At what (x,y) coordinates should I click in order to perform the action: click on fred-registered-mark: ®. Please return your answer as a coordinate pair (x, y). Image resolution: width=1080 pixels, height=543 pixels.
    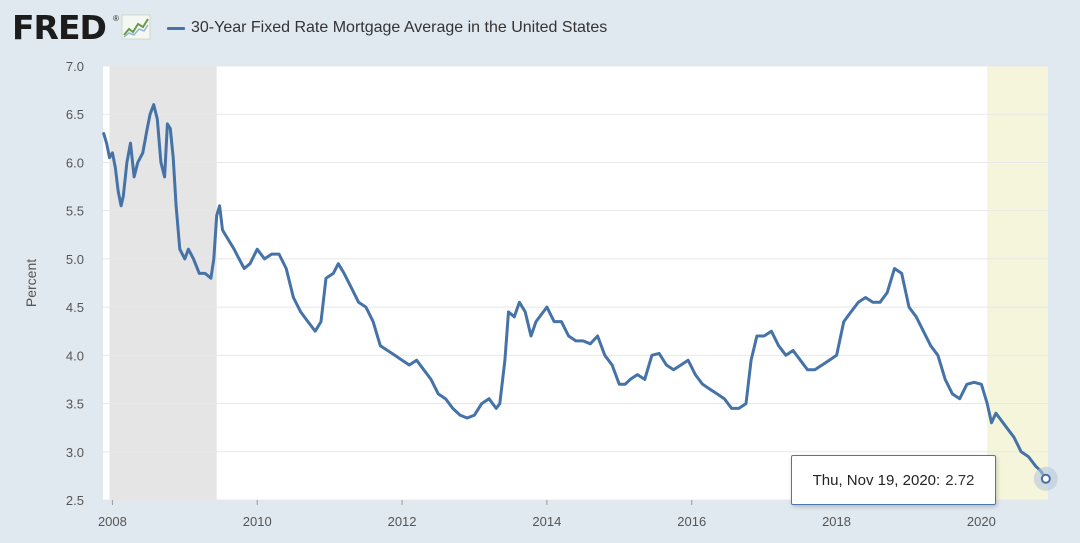
    Looking at the image, I should click on (116, 18).